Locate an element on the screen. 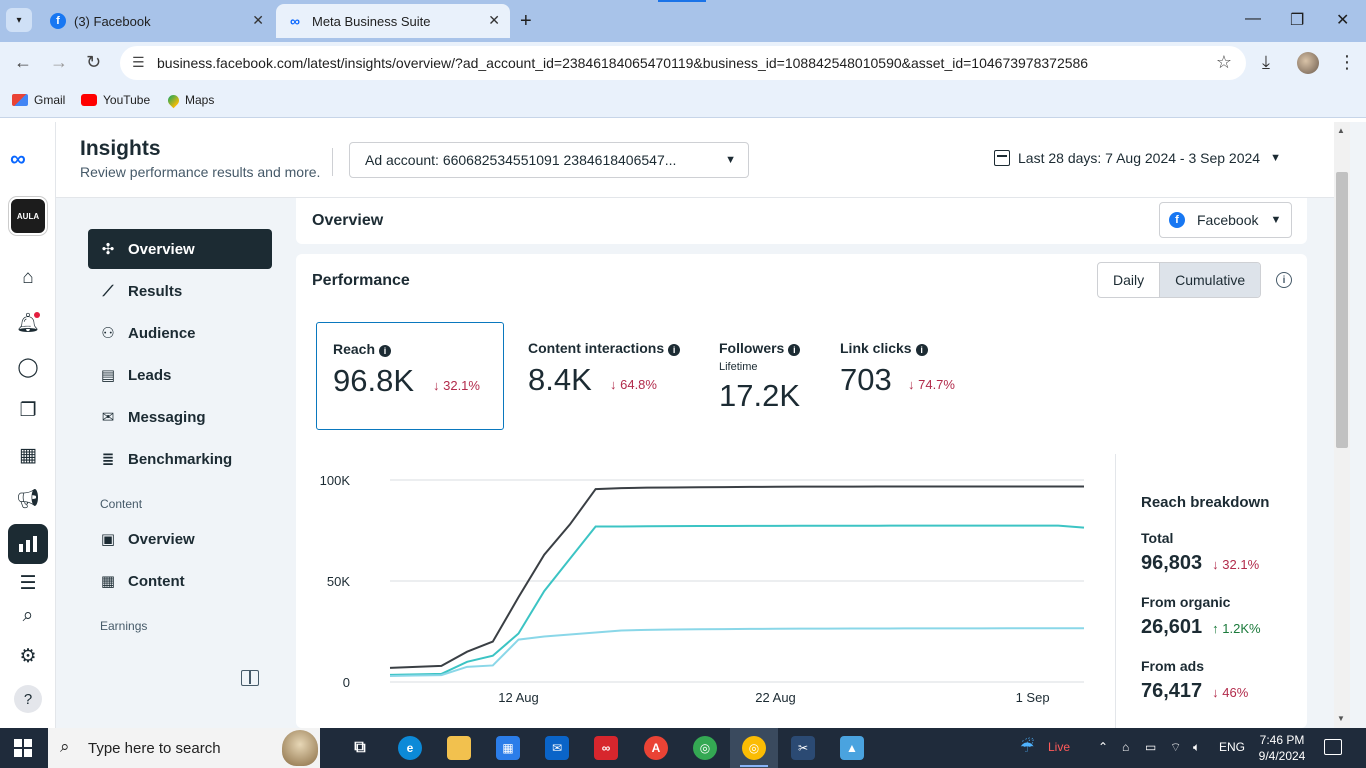 The width and height of the screenshot is (1366, 768). nav-label: Leads is located at coordinates (150, 375).